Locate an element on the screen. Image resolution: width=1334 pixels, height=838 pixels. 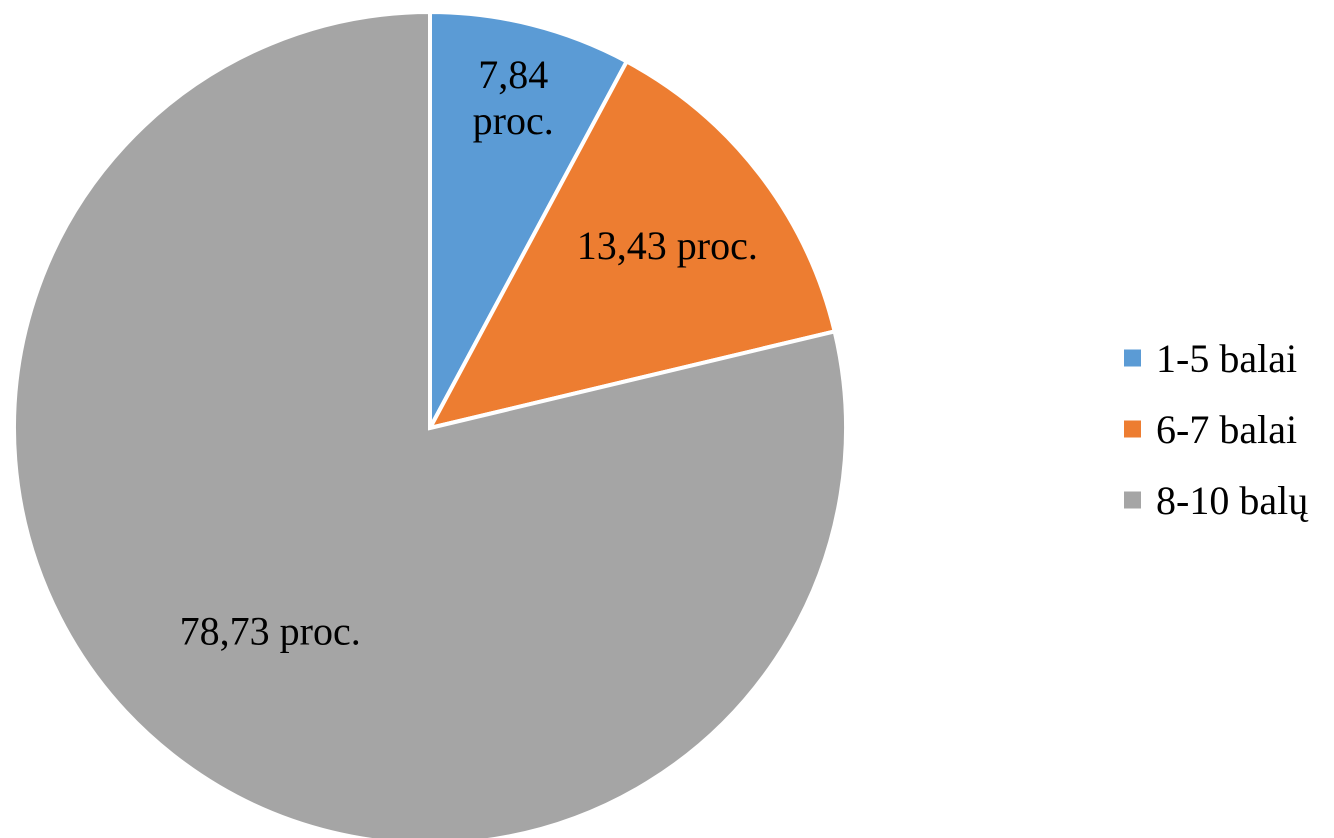
legend-label-1: 1-5 balai is located at coordinates (1226, 358).